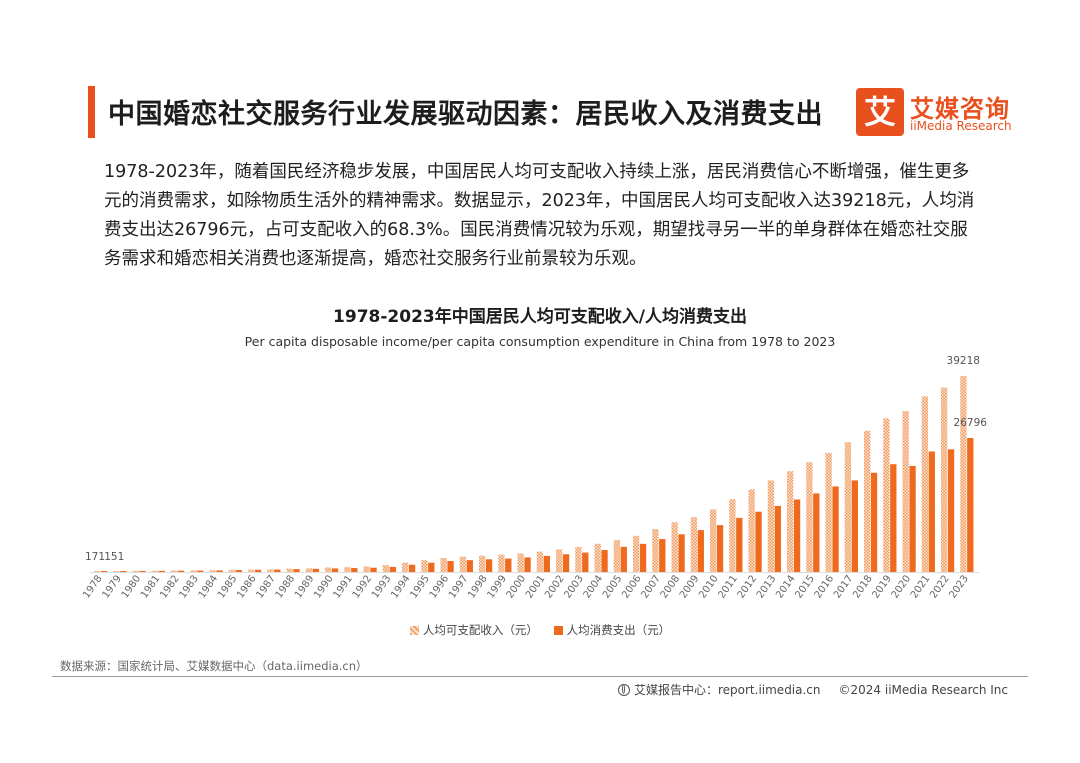  Describe the element at coordinates (578, 559) in the screenshot. I see `bar-income-2003` at that location.